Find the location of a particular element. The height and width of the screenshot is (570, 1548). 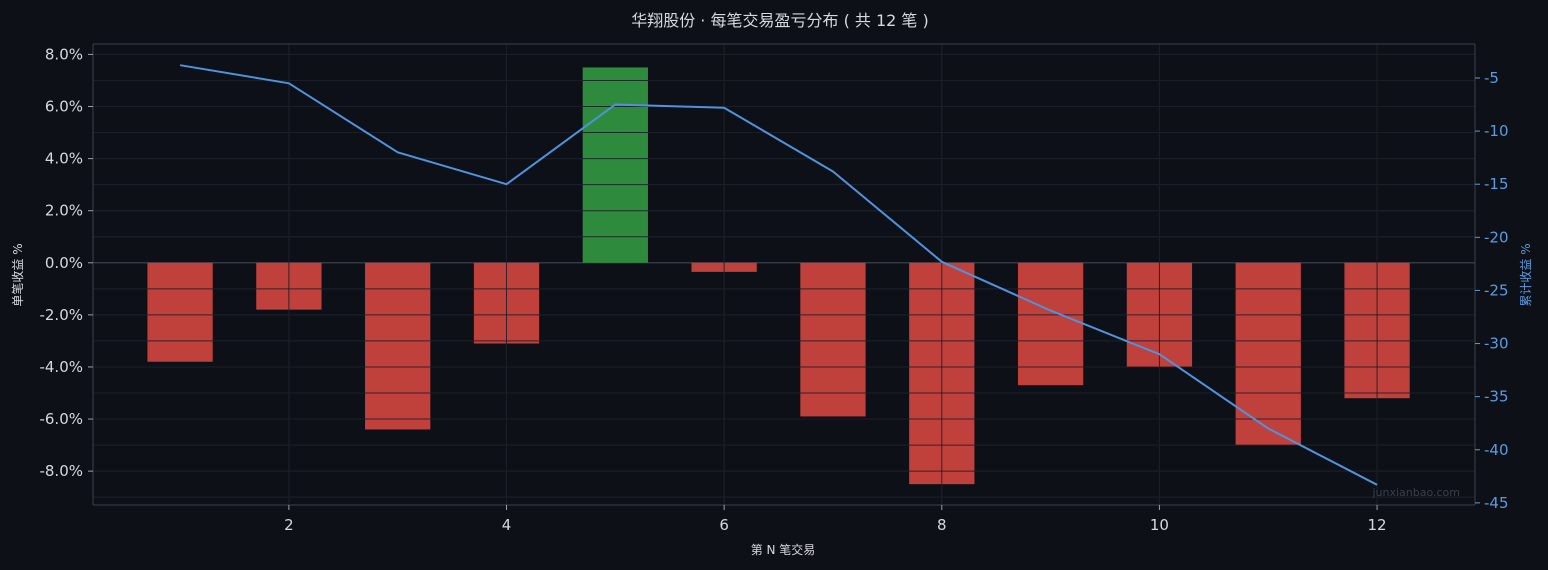

y2-tick-label: -35 is located at coordinates (1496, 397).